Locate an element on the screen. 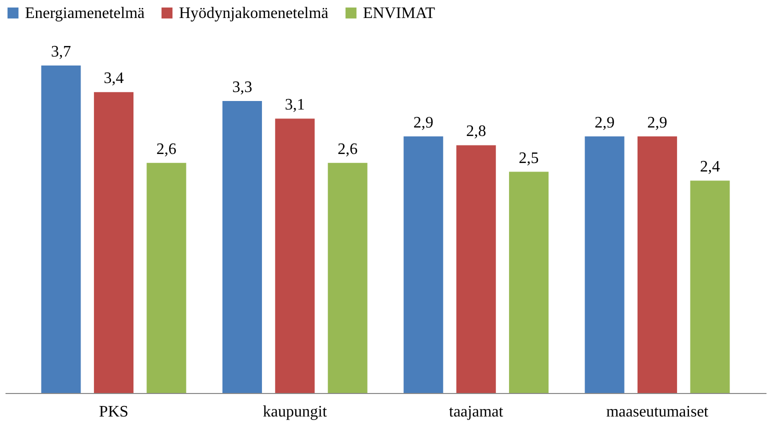 The width and height of the screenshot is (771, 424). data-label: 2,5 is located at coordinates (528, 158).